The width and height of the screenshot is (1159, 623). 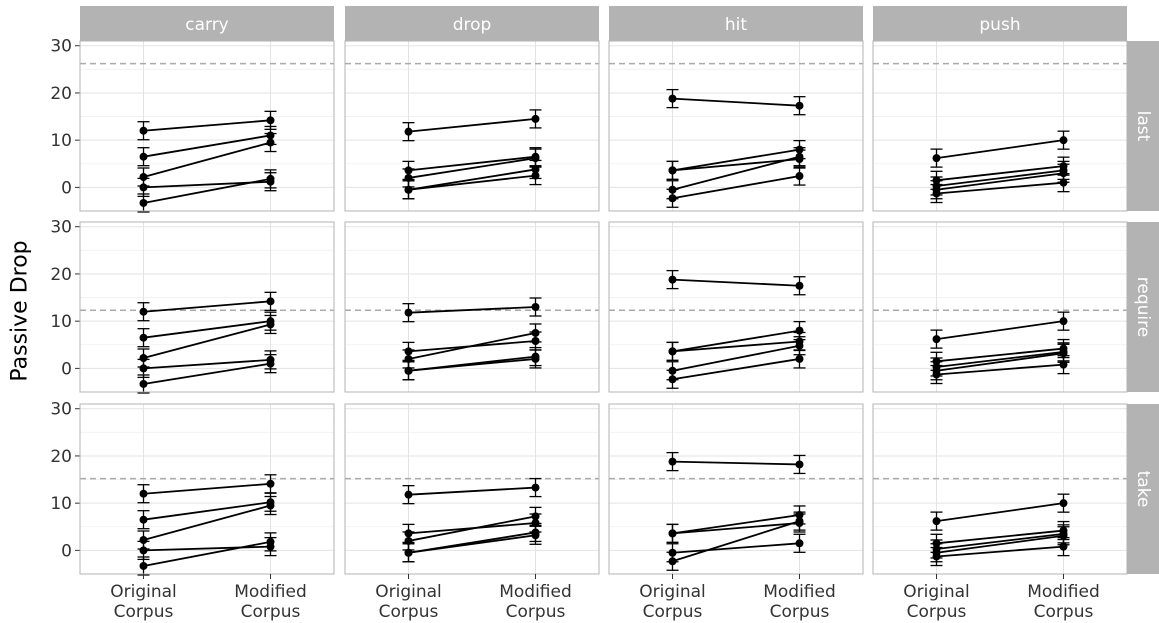 I want to click on column-strip-label: push, so click(x=999, y=25).